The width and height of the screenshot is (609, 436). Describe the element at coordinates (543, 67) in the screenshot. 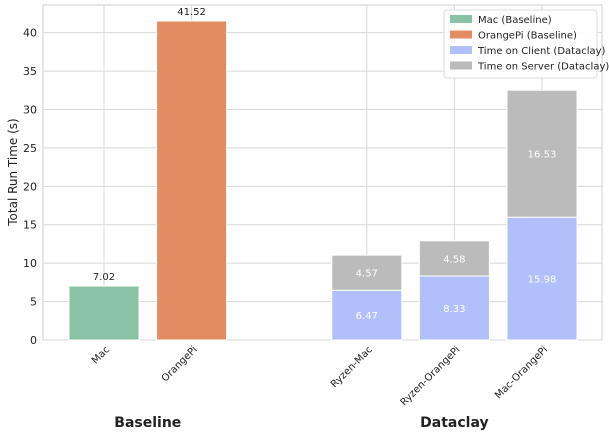

I see `legend-entry: Time on Server (Dataclay)` at that location.